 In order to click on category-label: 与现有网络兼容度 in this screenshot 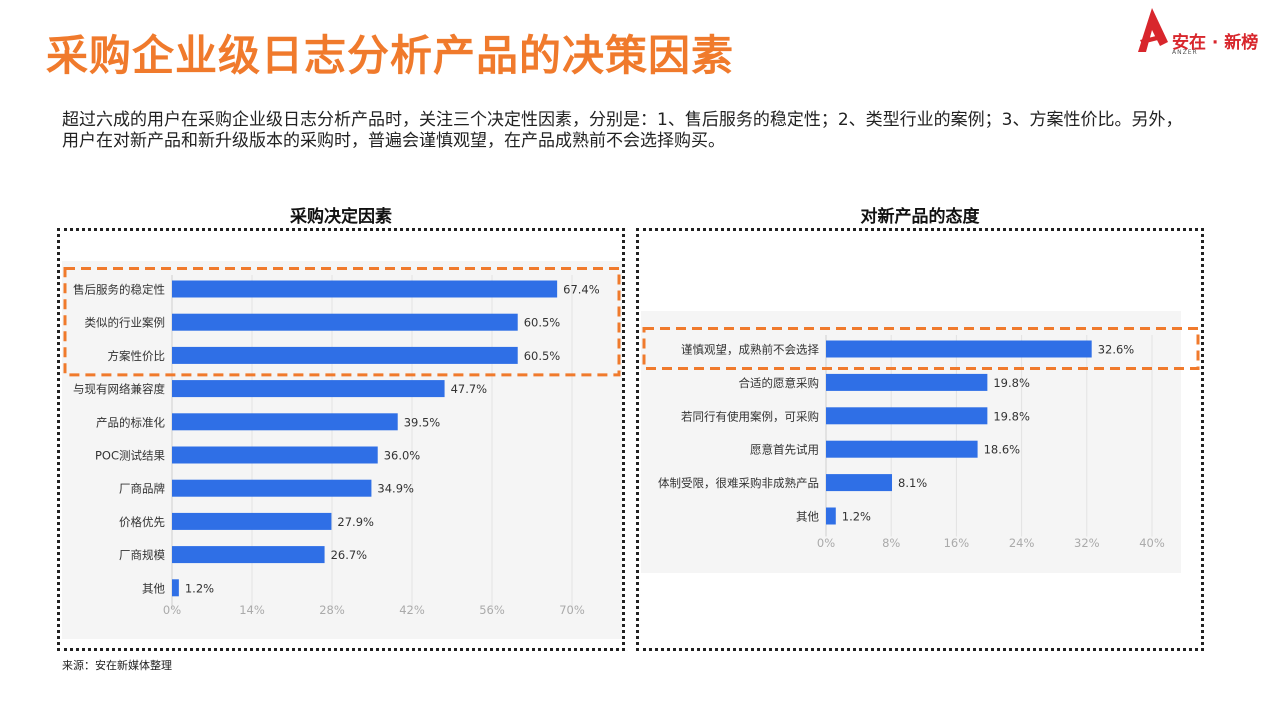, I will do `click(119, 389)`.